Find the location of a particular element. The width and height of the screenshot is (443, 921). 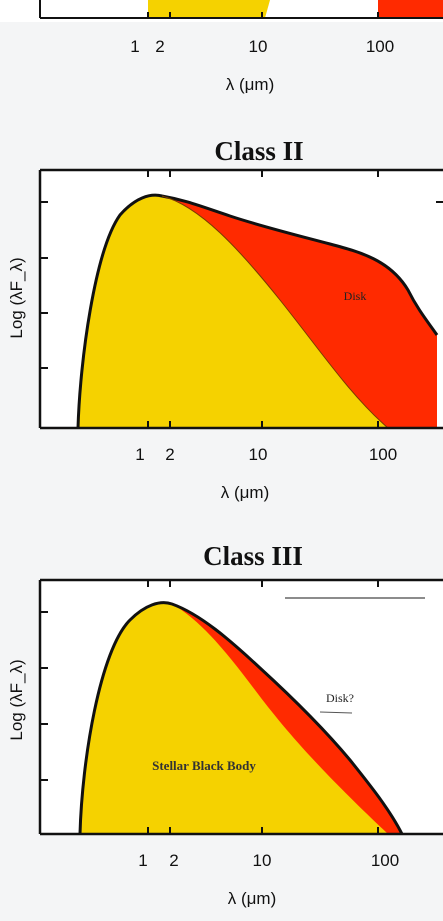

top-partial-stellar-fill is located at coordinates (209, 9).